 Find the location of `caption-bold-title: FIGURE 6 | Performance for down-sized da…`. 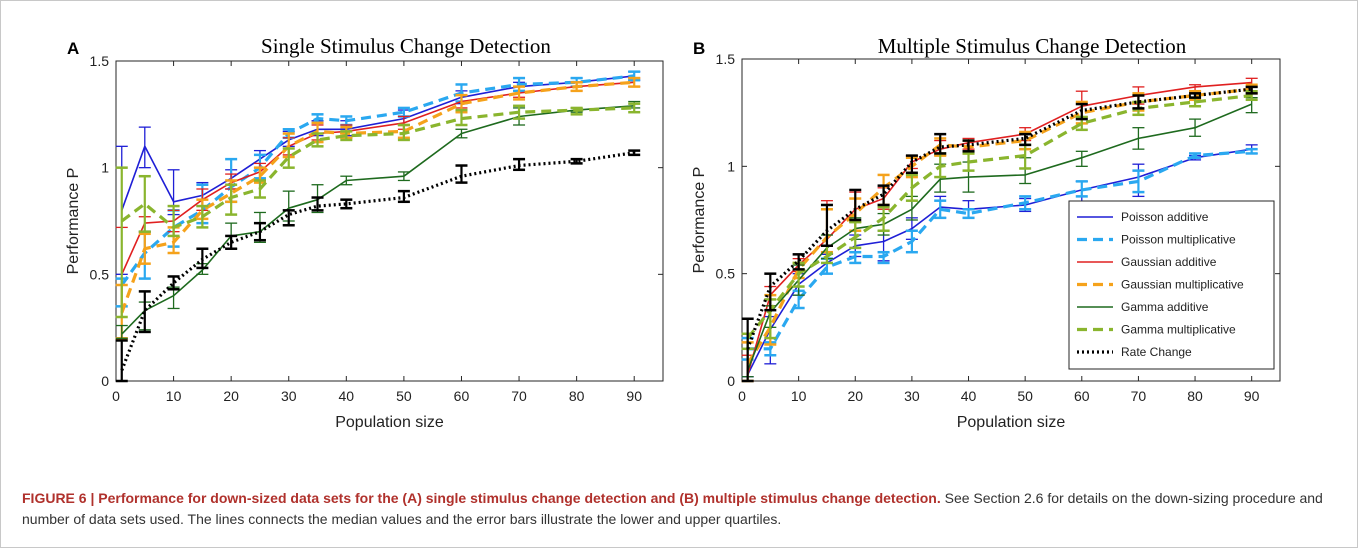

caption-bold-title: FIGURE 6 | Performance for down-sized da… is located at coordinates (481, 498).